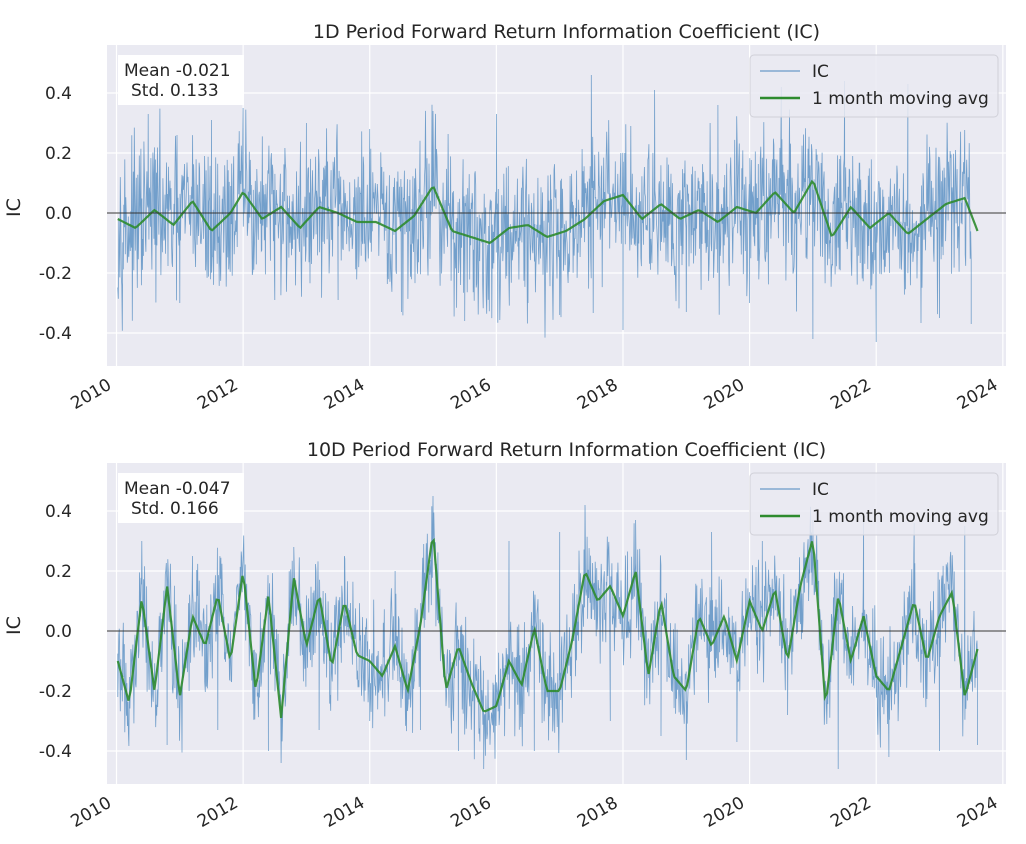  I want to click on stats-std: Std. 0.133, so click(175, 91).